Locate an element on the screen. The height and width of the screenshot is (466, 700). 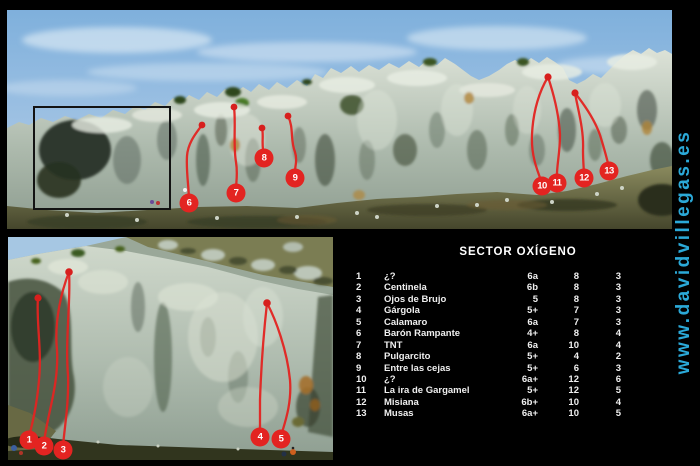
route-number: 7 is located at coordinates (359, 345).